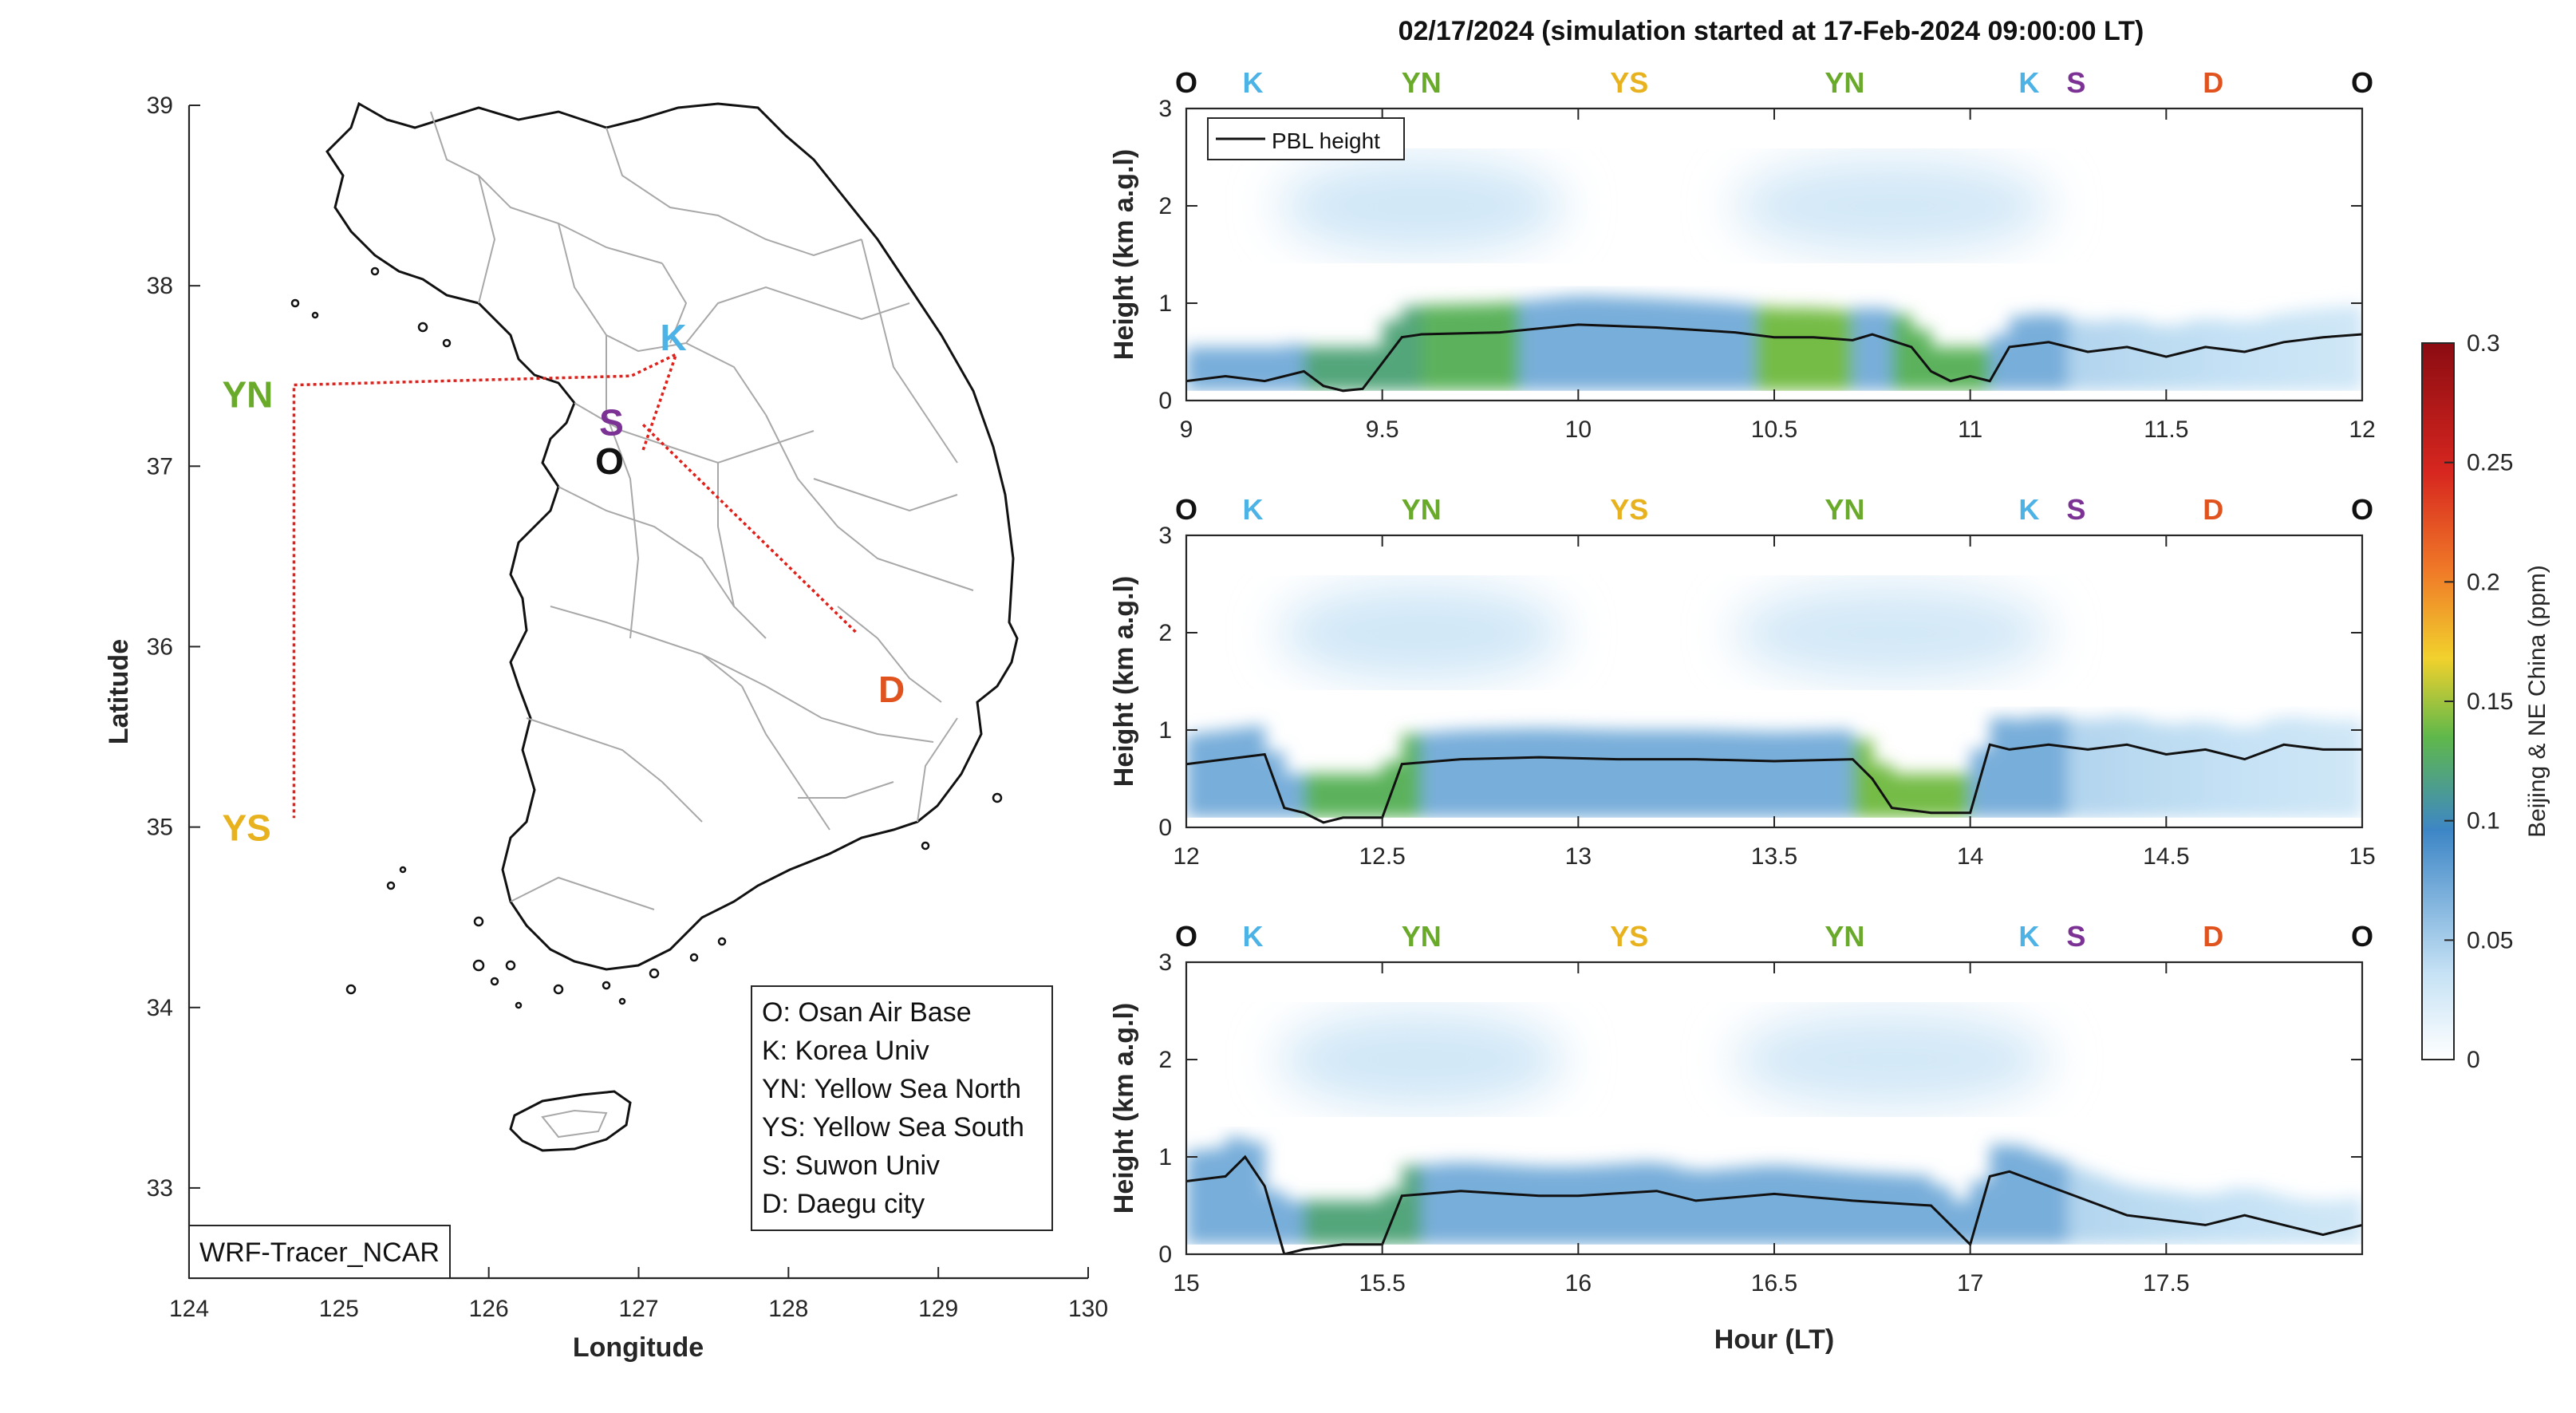  What do you see at coordinates (639, 1294) in the screenshot?
I see `map-x-ticks: 124 125 126 127 128 129 130` at bounding box center [639, 1294].